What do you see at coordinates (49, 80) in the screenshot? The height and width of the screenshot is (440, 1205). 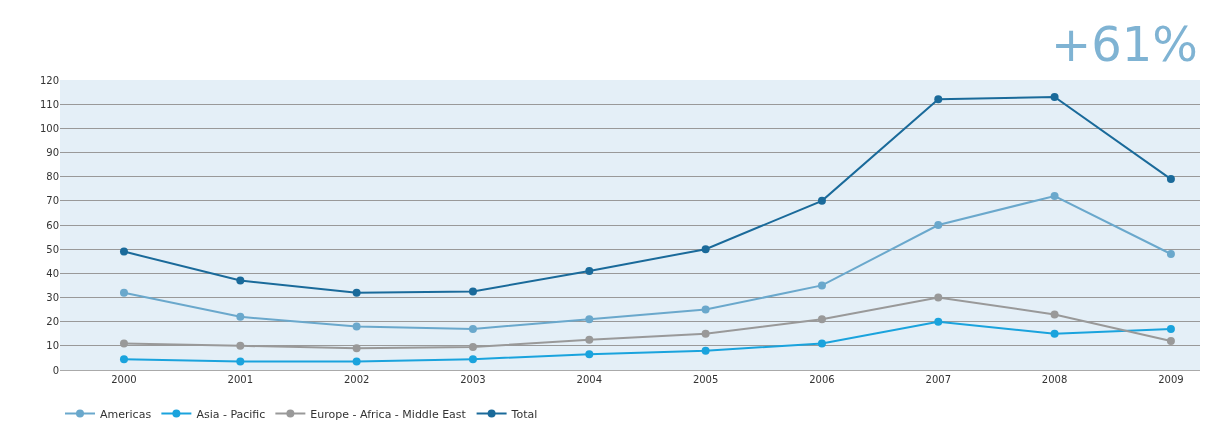 I see `y-tick-label: 120` at bounding box center [49, 80].